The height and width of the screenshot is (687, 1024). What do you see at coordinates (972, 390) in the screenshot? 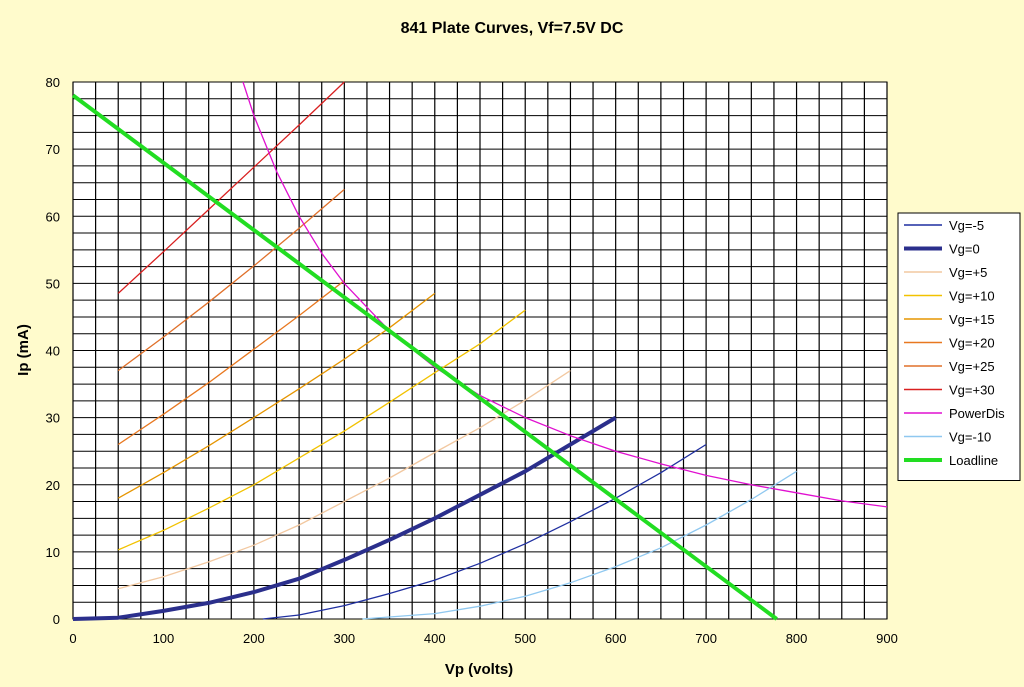
I see `legend-label: Vg=+30` at bounding box center [972, 390].